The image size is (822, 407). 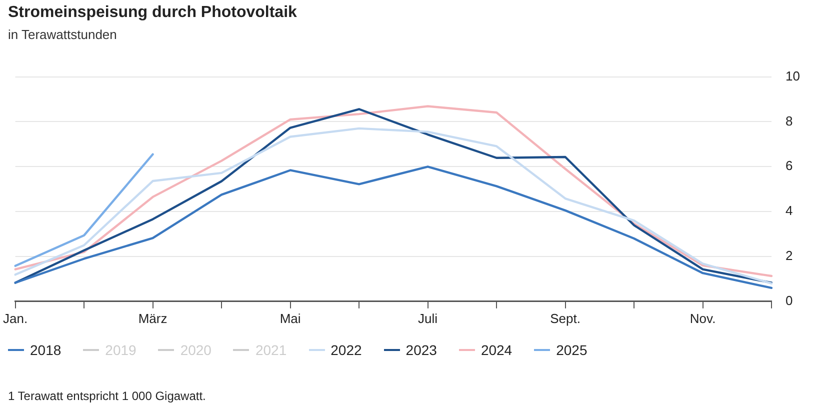 What do you see at coordinates (15, 318) in the screenshot?
I see `x-tick-label: Jan.` at bounding box center [15, 318].